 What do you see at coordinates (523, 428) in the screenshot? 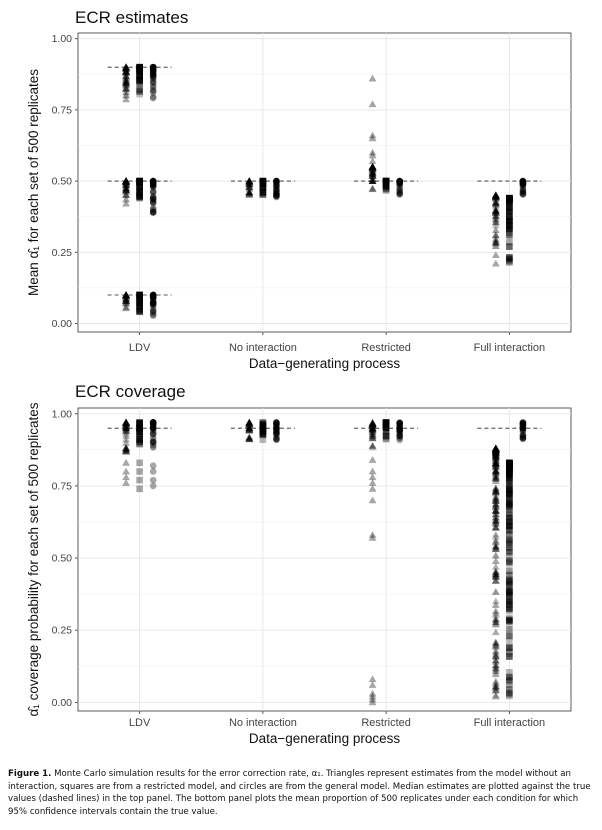
I see `panel-2-median-circle` at bounding box center [523, 428].